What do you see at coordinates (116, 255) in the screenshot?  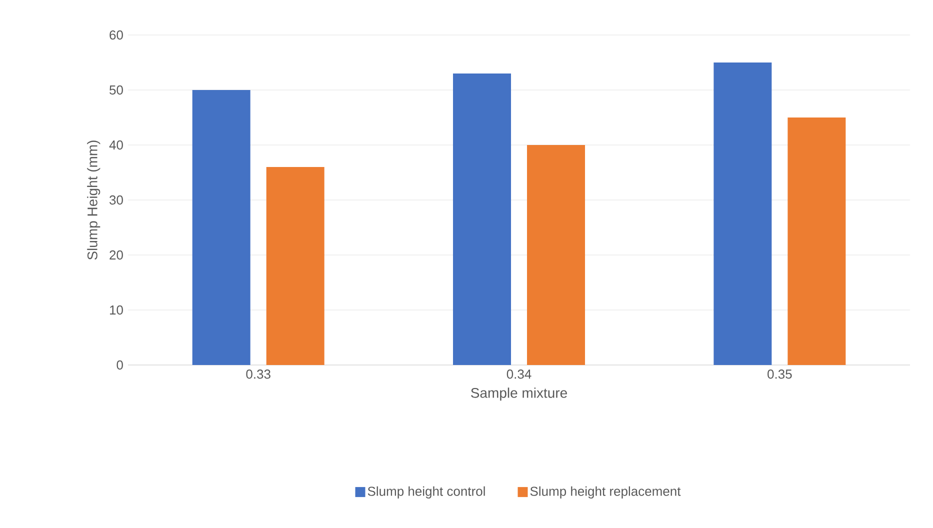 I see `y-tick-label: 20` at bounding box center [116, 255].